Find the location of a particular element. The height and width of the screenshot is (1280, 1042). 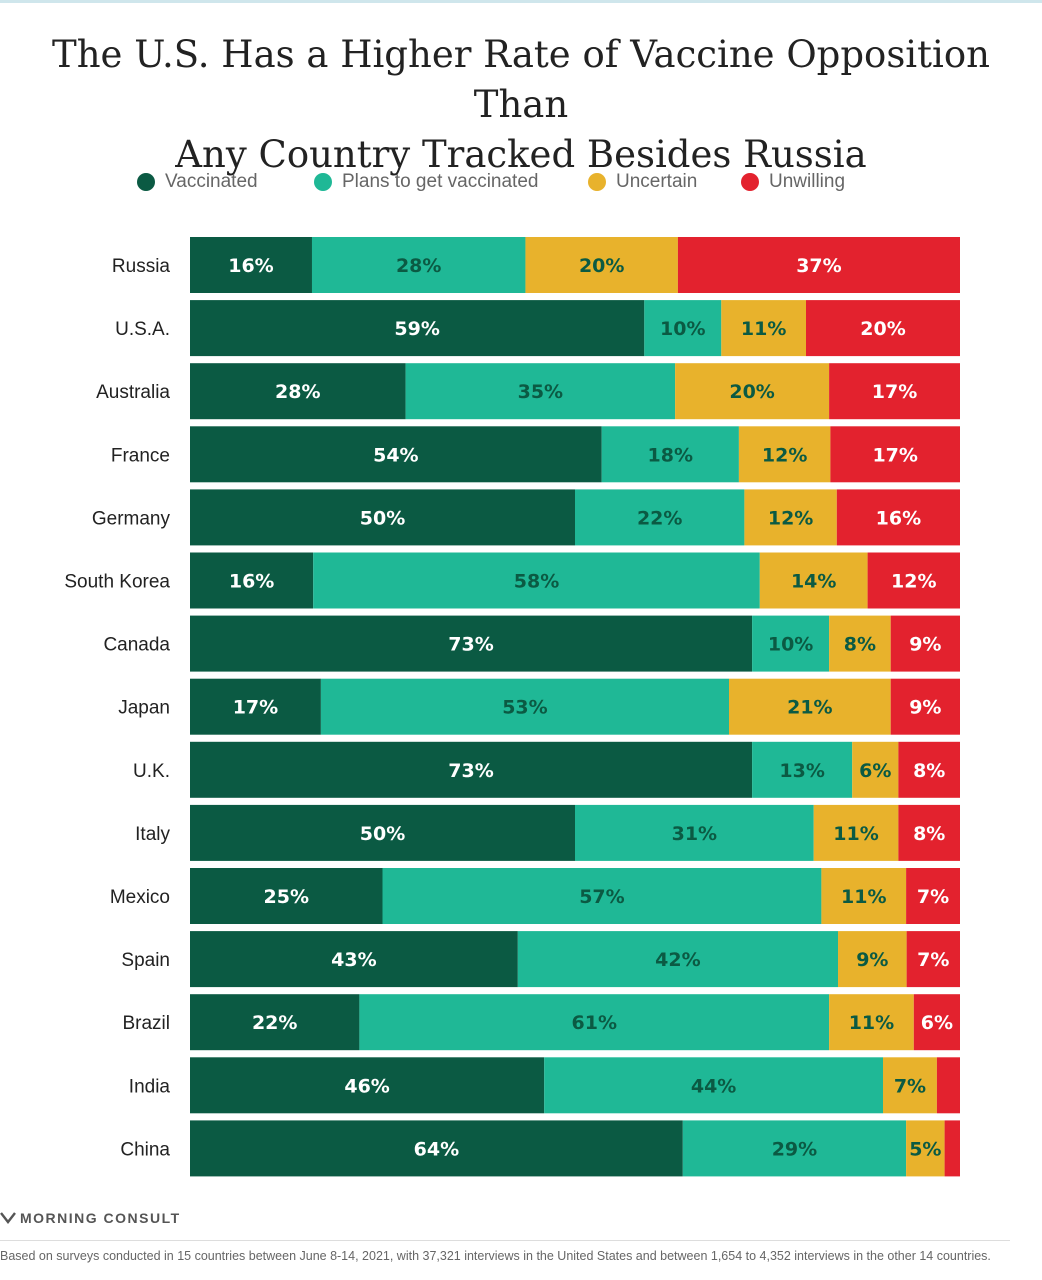

data-label-unwilling: 37% is located at coordinates (818, 266).